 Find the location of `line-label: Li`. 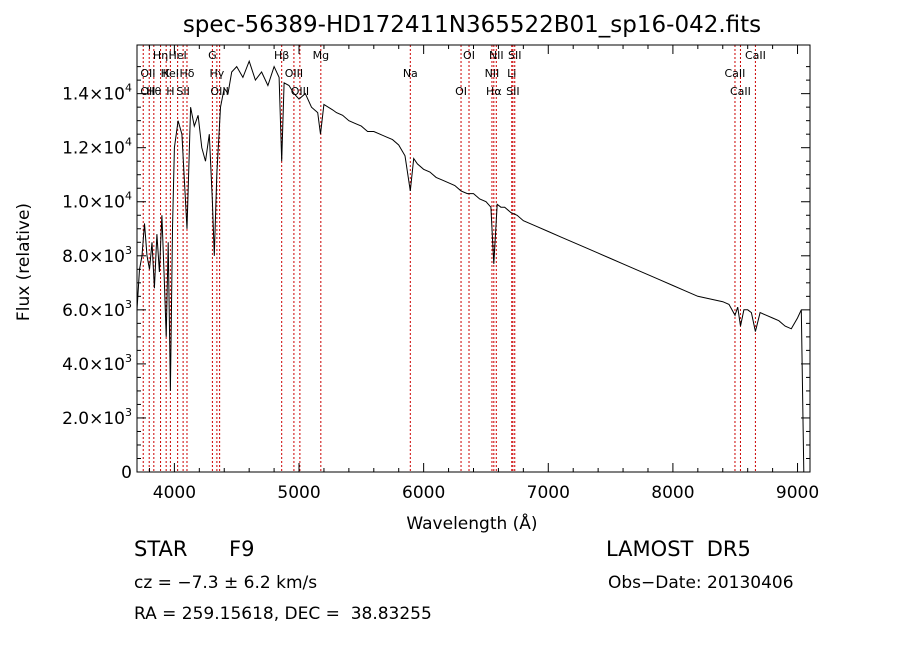

line-label: Li is located at coordinates (511, 73).